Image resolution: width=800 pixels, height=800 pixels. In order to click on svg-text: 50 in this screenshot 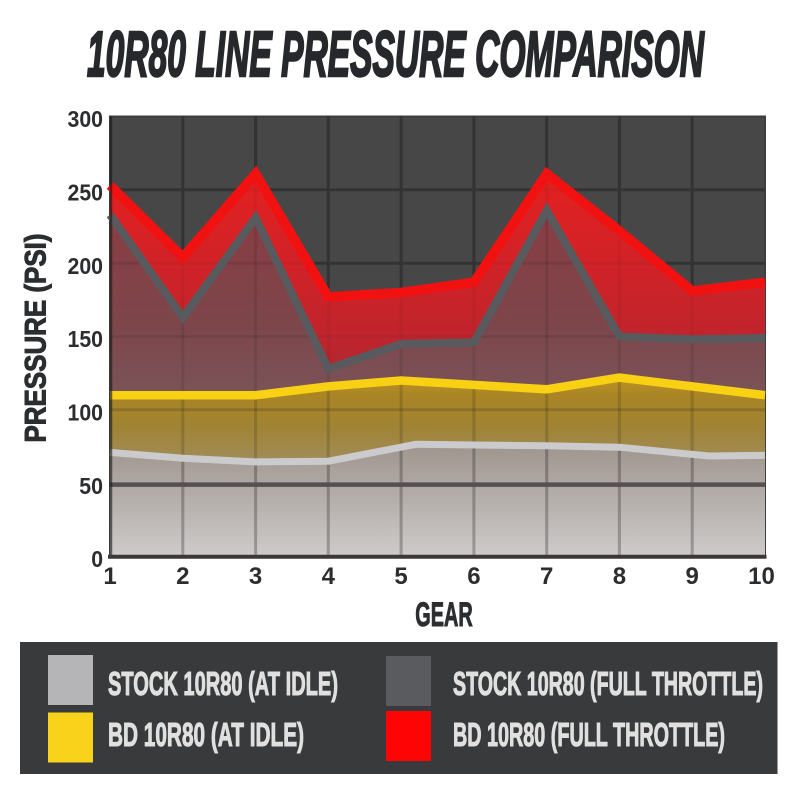, I will do `click(91, 486)`.